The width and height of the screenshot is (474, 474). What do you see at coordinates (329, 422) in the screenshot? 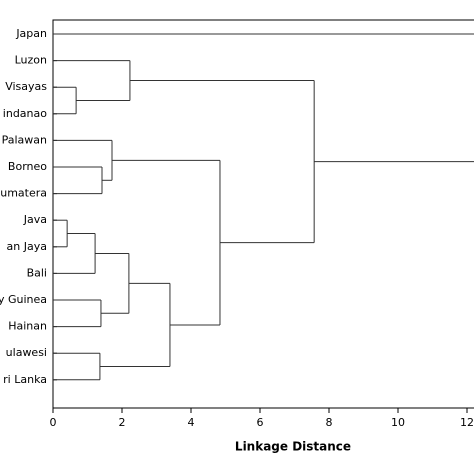
I see `x-tick-label: 8` at bounding box center [329, 422].